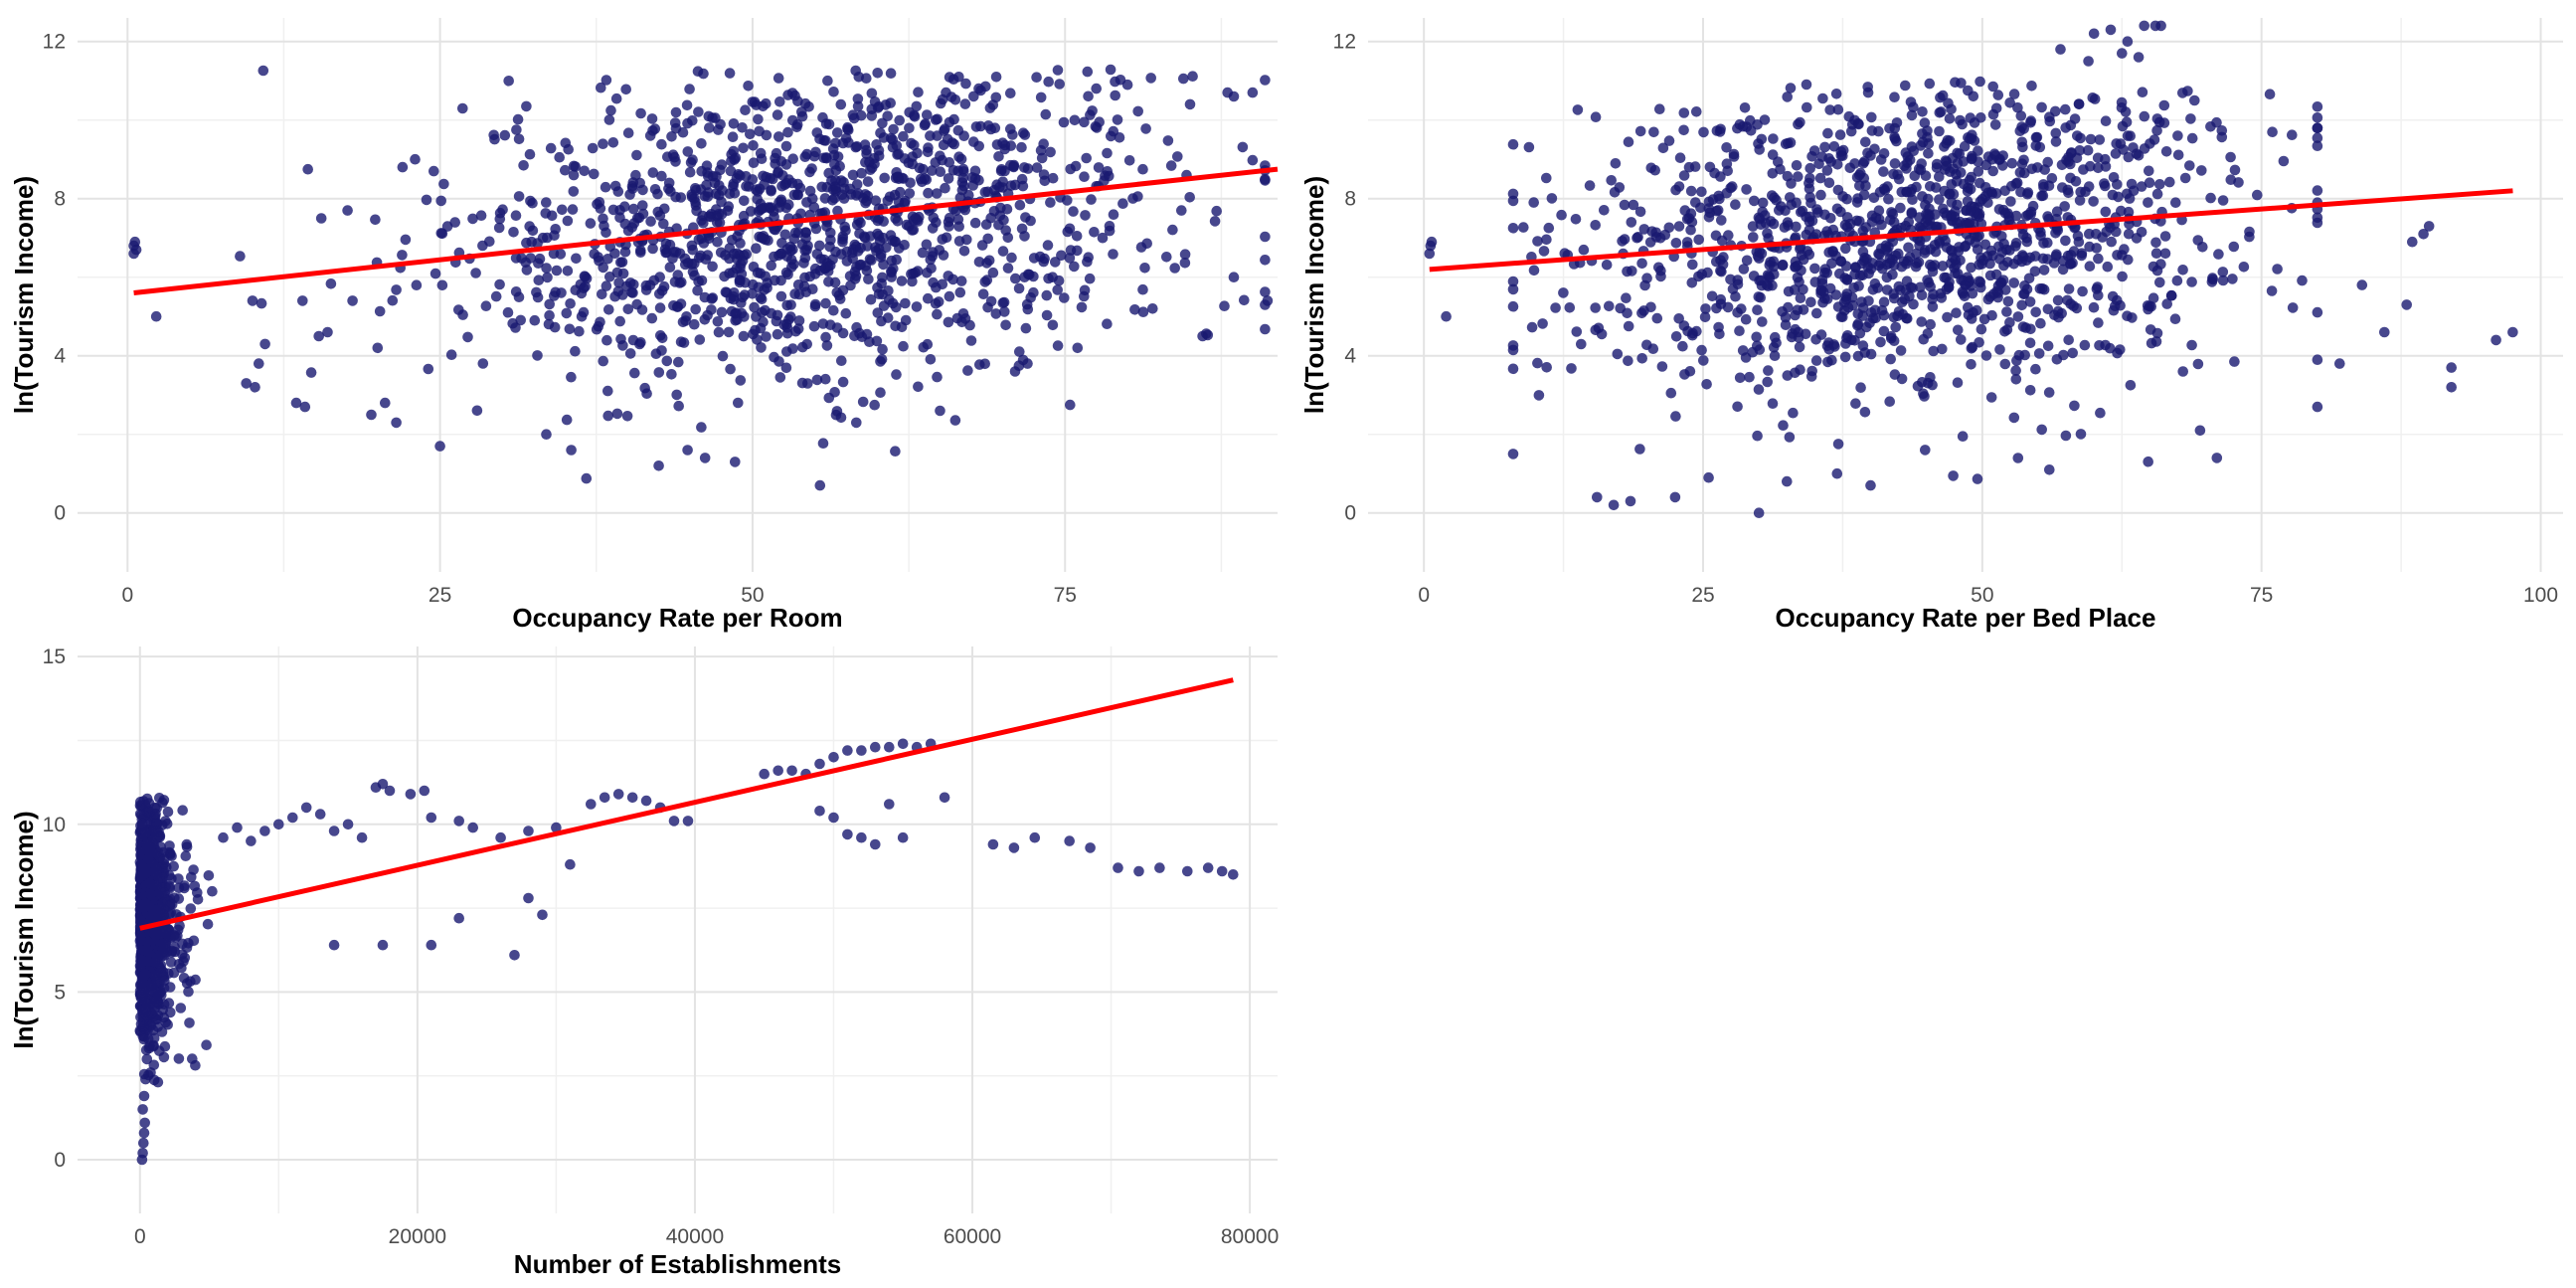  I want to click on x-axis-title-bed-occupancy: Occupancy Rate per Bed Place, so click(1966, 618).